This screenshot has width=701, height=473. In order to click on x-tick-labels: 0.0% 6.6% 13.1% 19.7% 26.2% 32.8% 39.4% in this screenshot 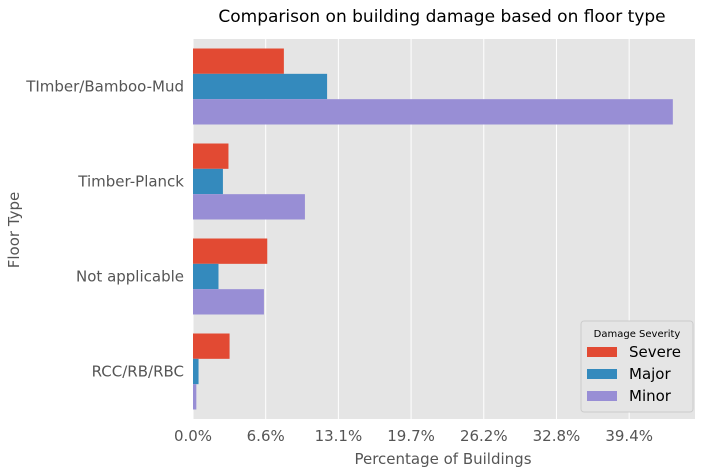, I will do `click(413, 436)`.